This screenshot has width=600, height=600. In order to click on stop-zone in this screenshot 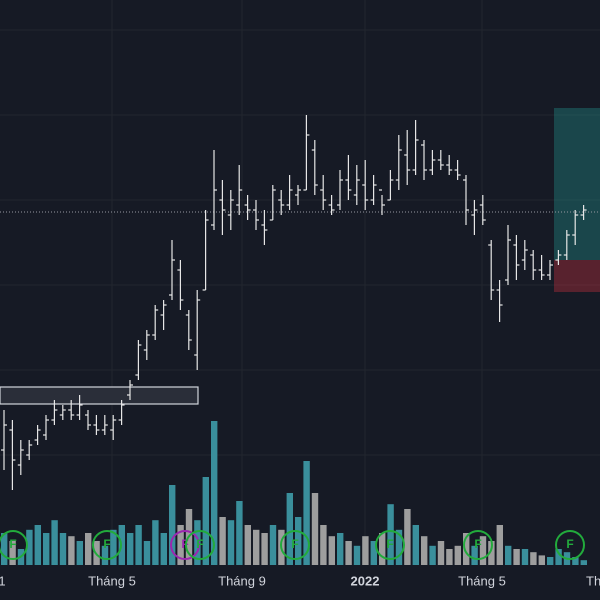, I will do `click(577, 276)`.